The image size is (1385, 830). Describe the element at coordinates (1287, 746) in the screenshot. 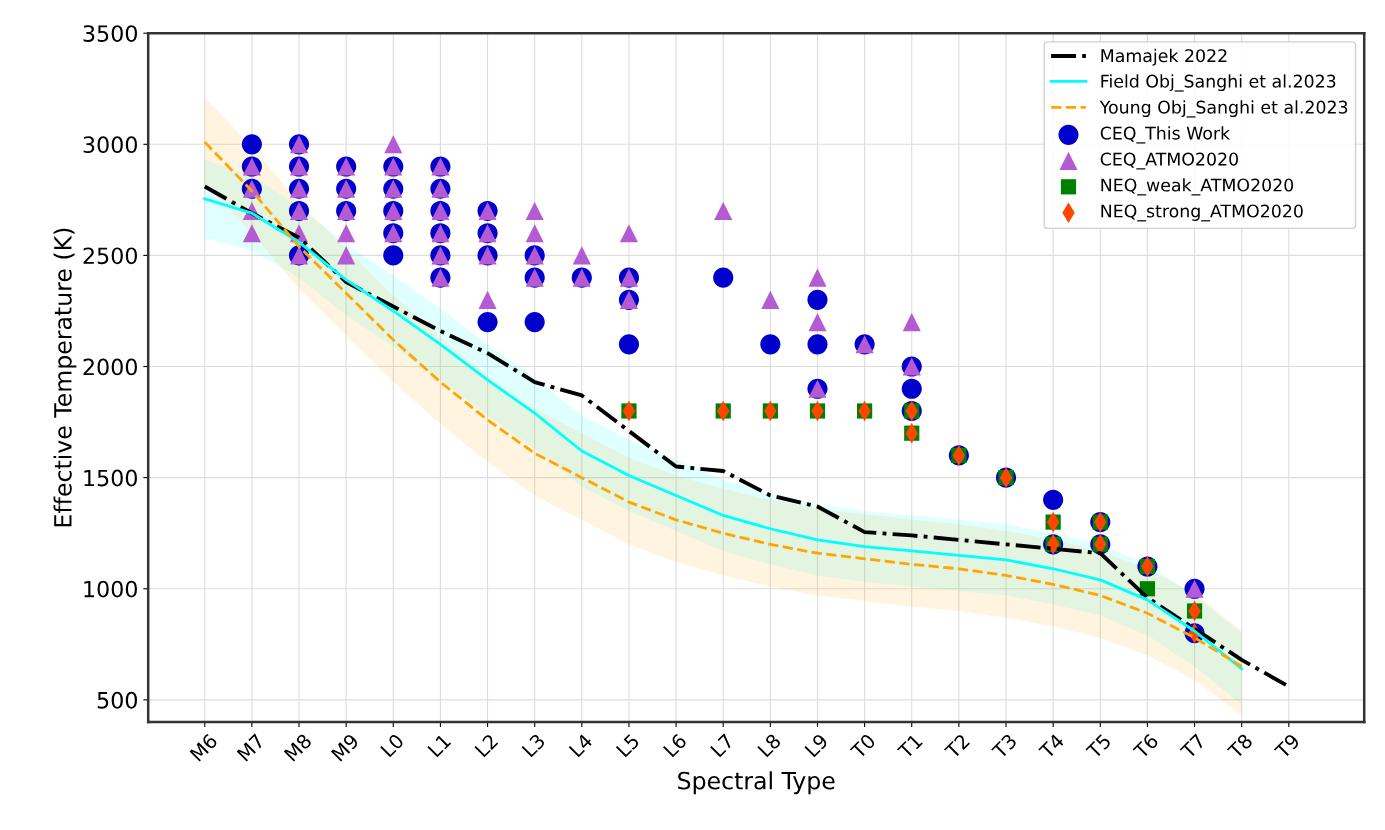

I see `x-tick-label: T9` at that location.